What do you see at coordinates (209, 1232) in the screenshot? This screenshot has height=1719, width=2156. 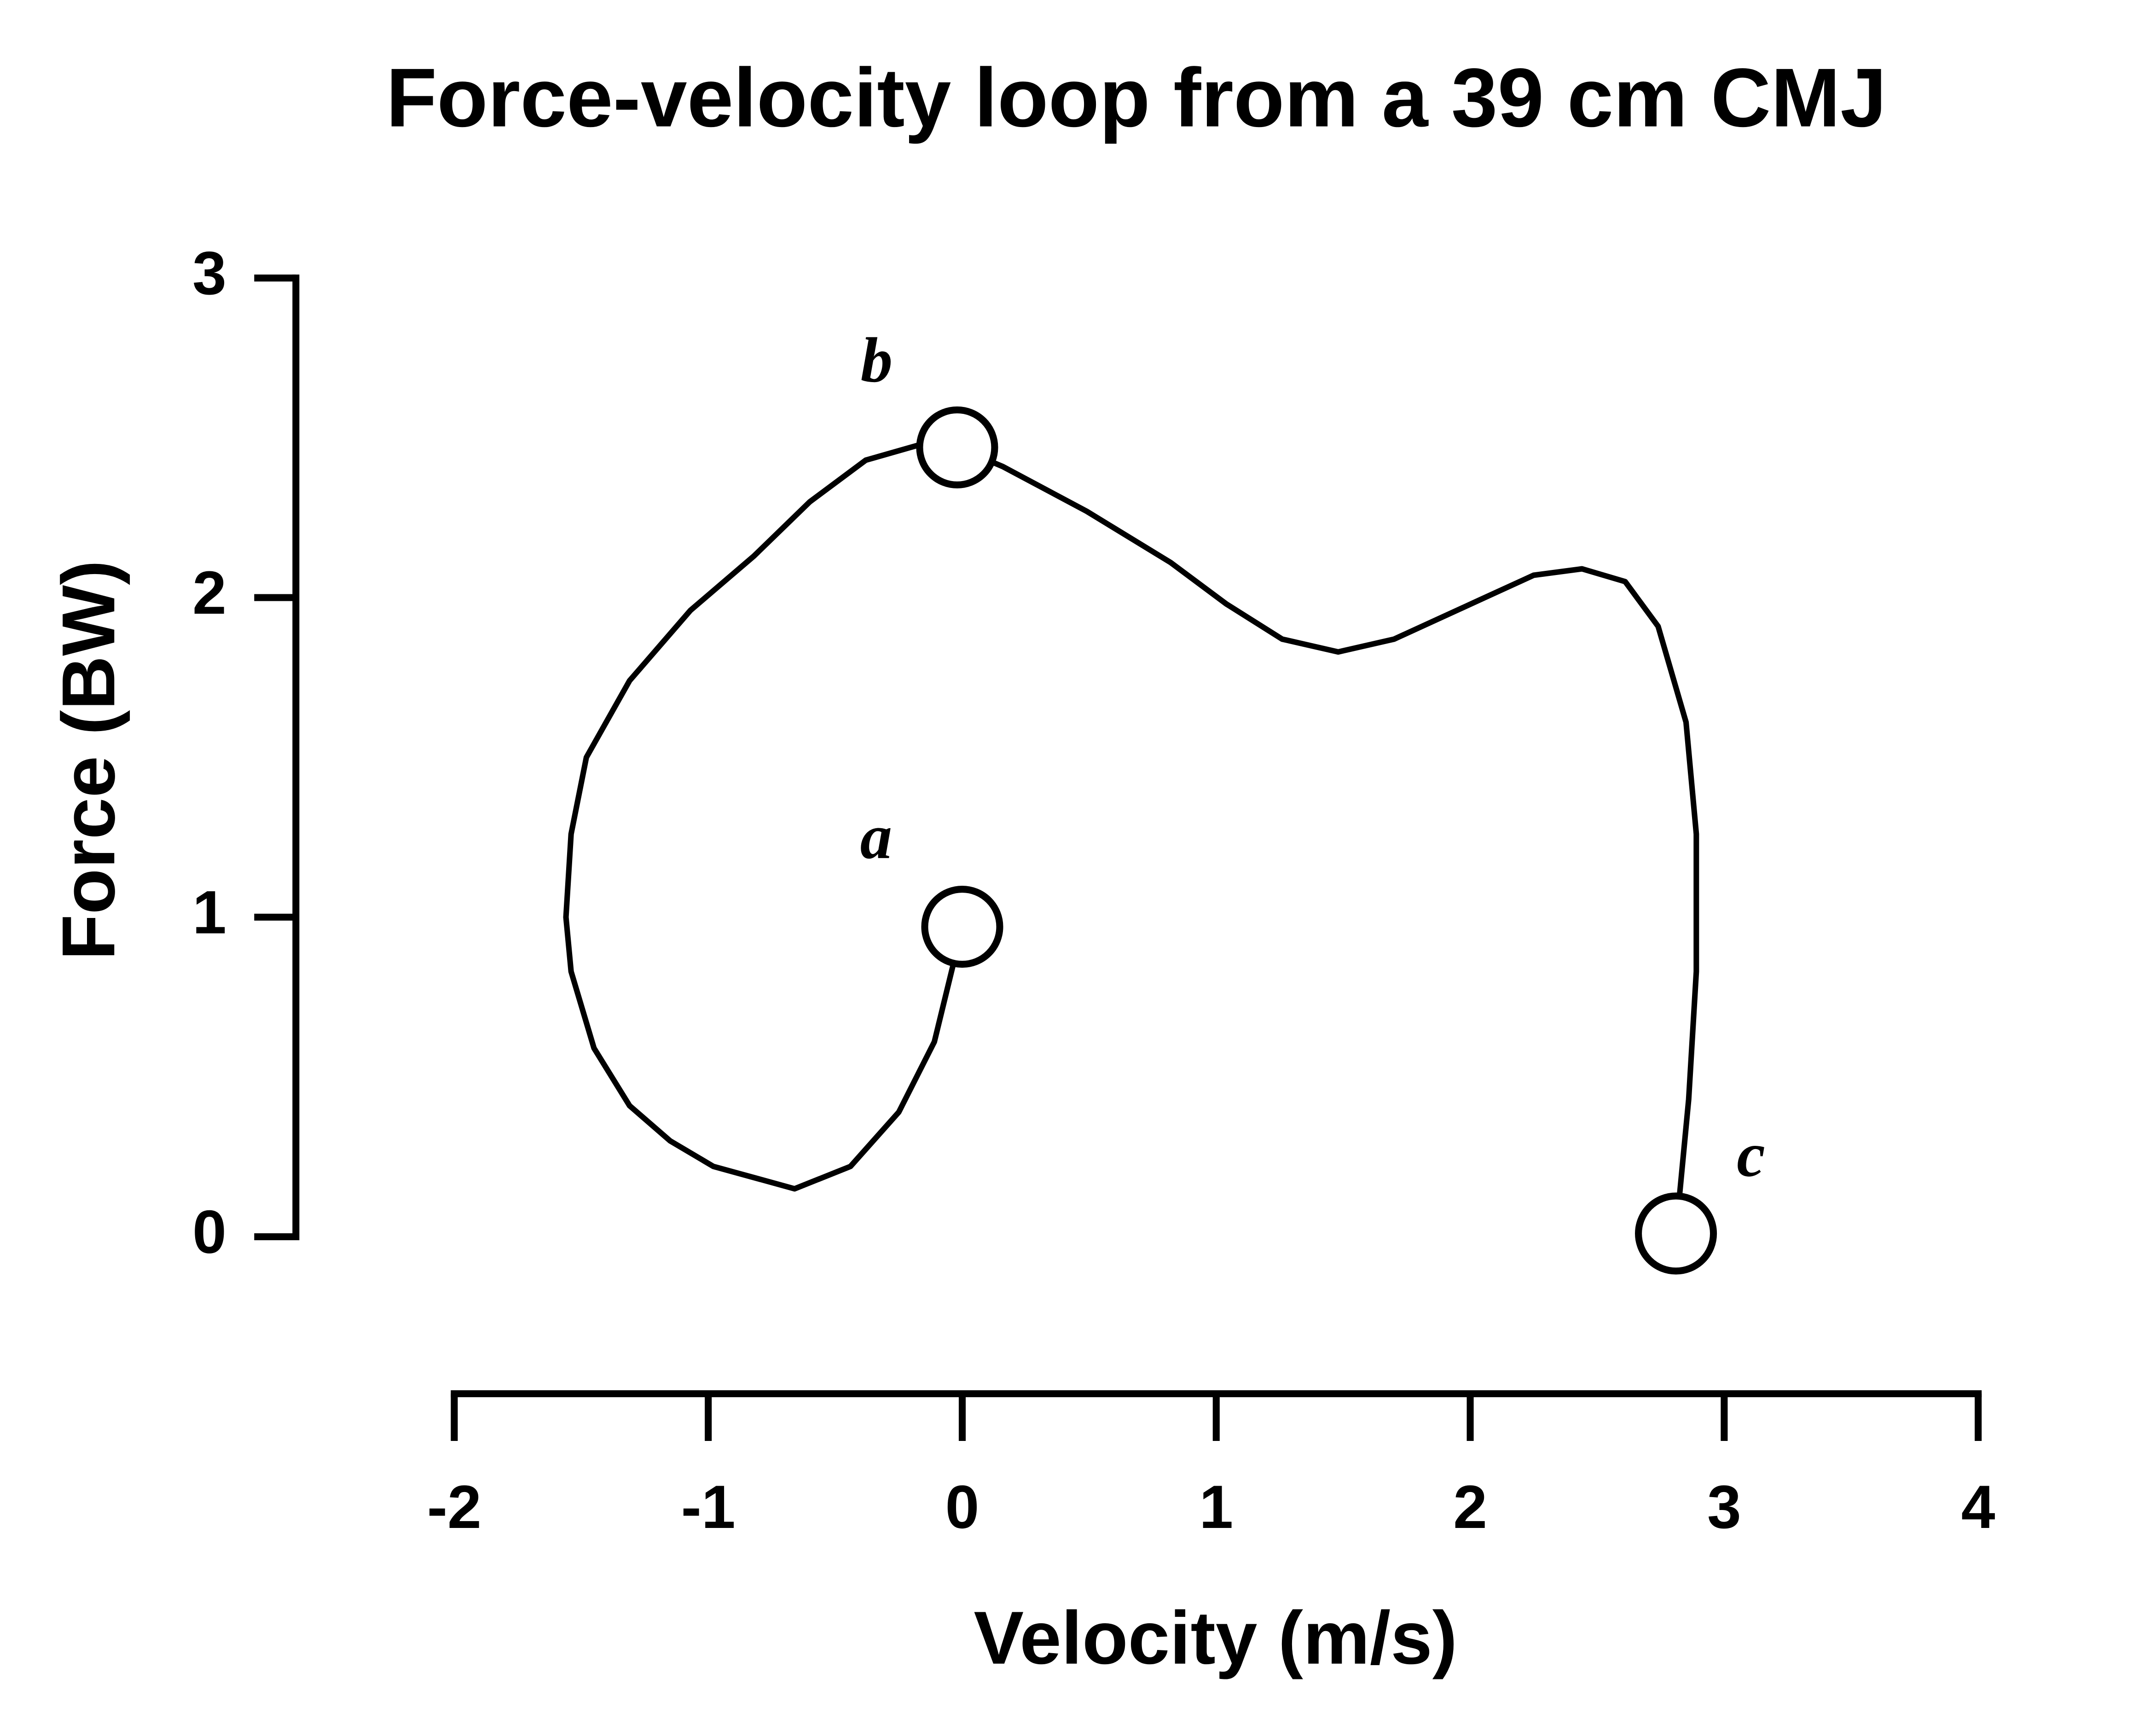 I see `y-tick-label: 0` at bounding box center [209, 1232].